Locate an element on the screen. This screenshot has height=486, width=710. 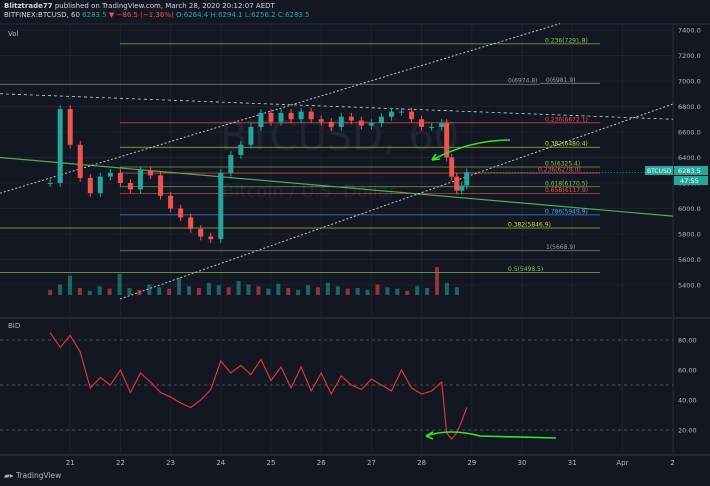
price-tick-label: 7400.0 is located at coordinates (689, 31).